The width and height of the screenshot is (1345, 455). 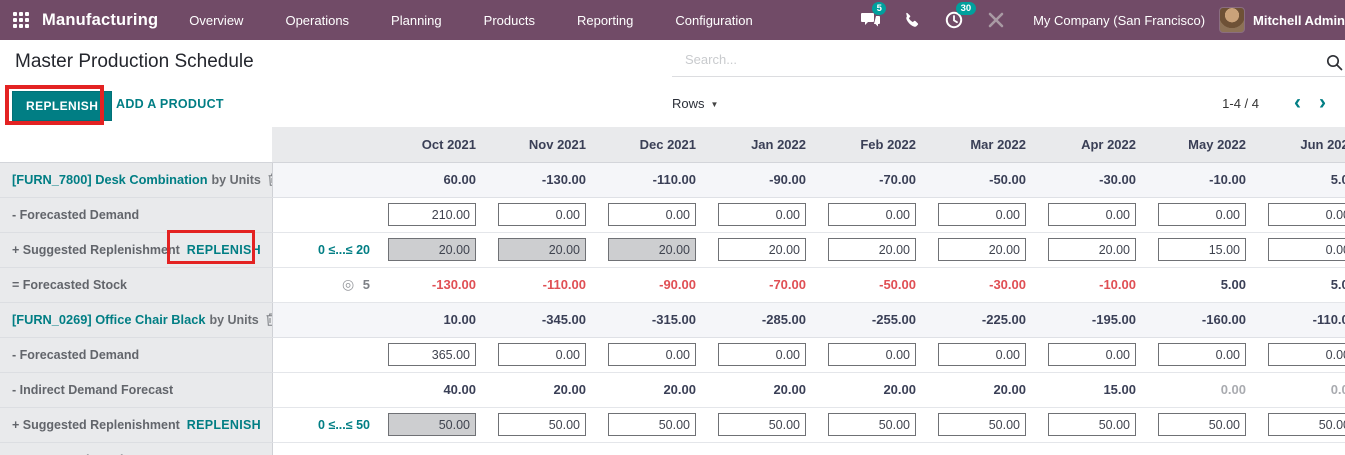 I want to click on cell-value: -10.00, so click(x=1117, y=284).